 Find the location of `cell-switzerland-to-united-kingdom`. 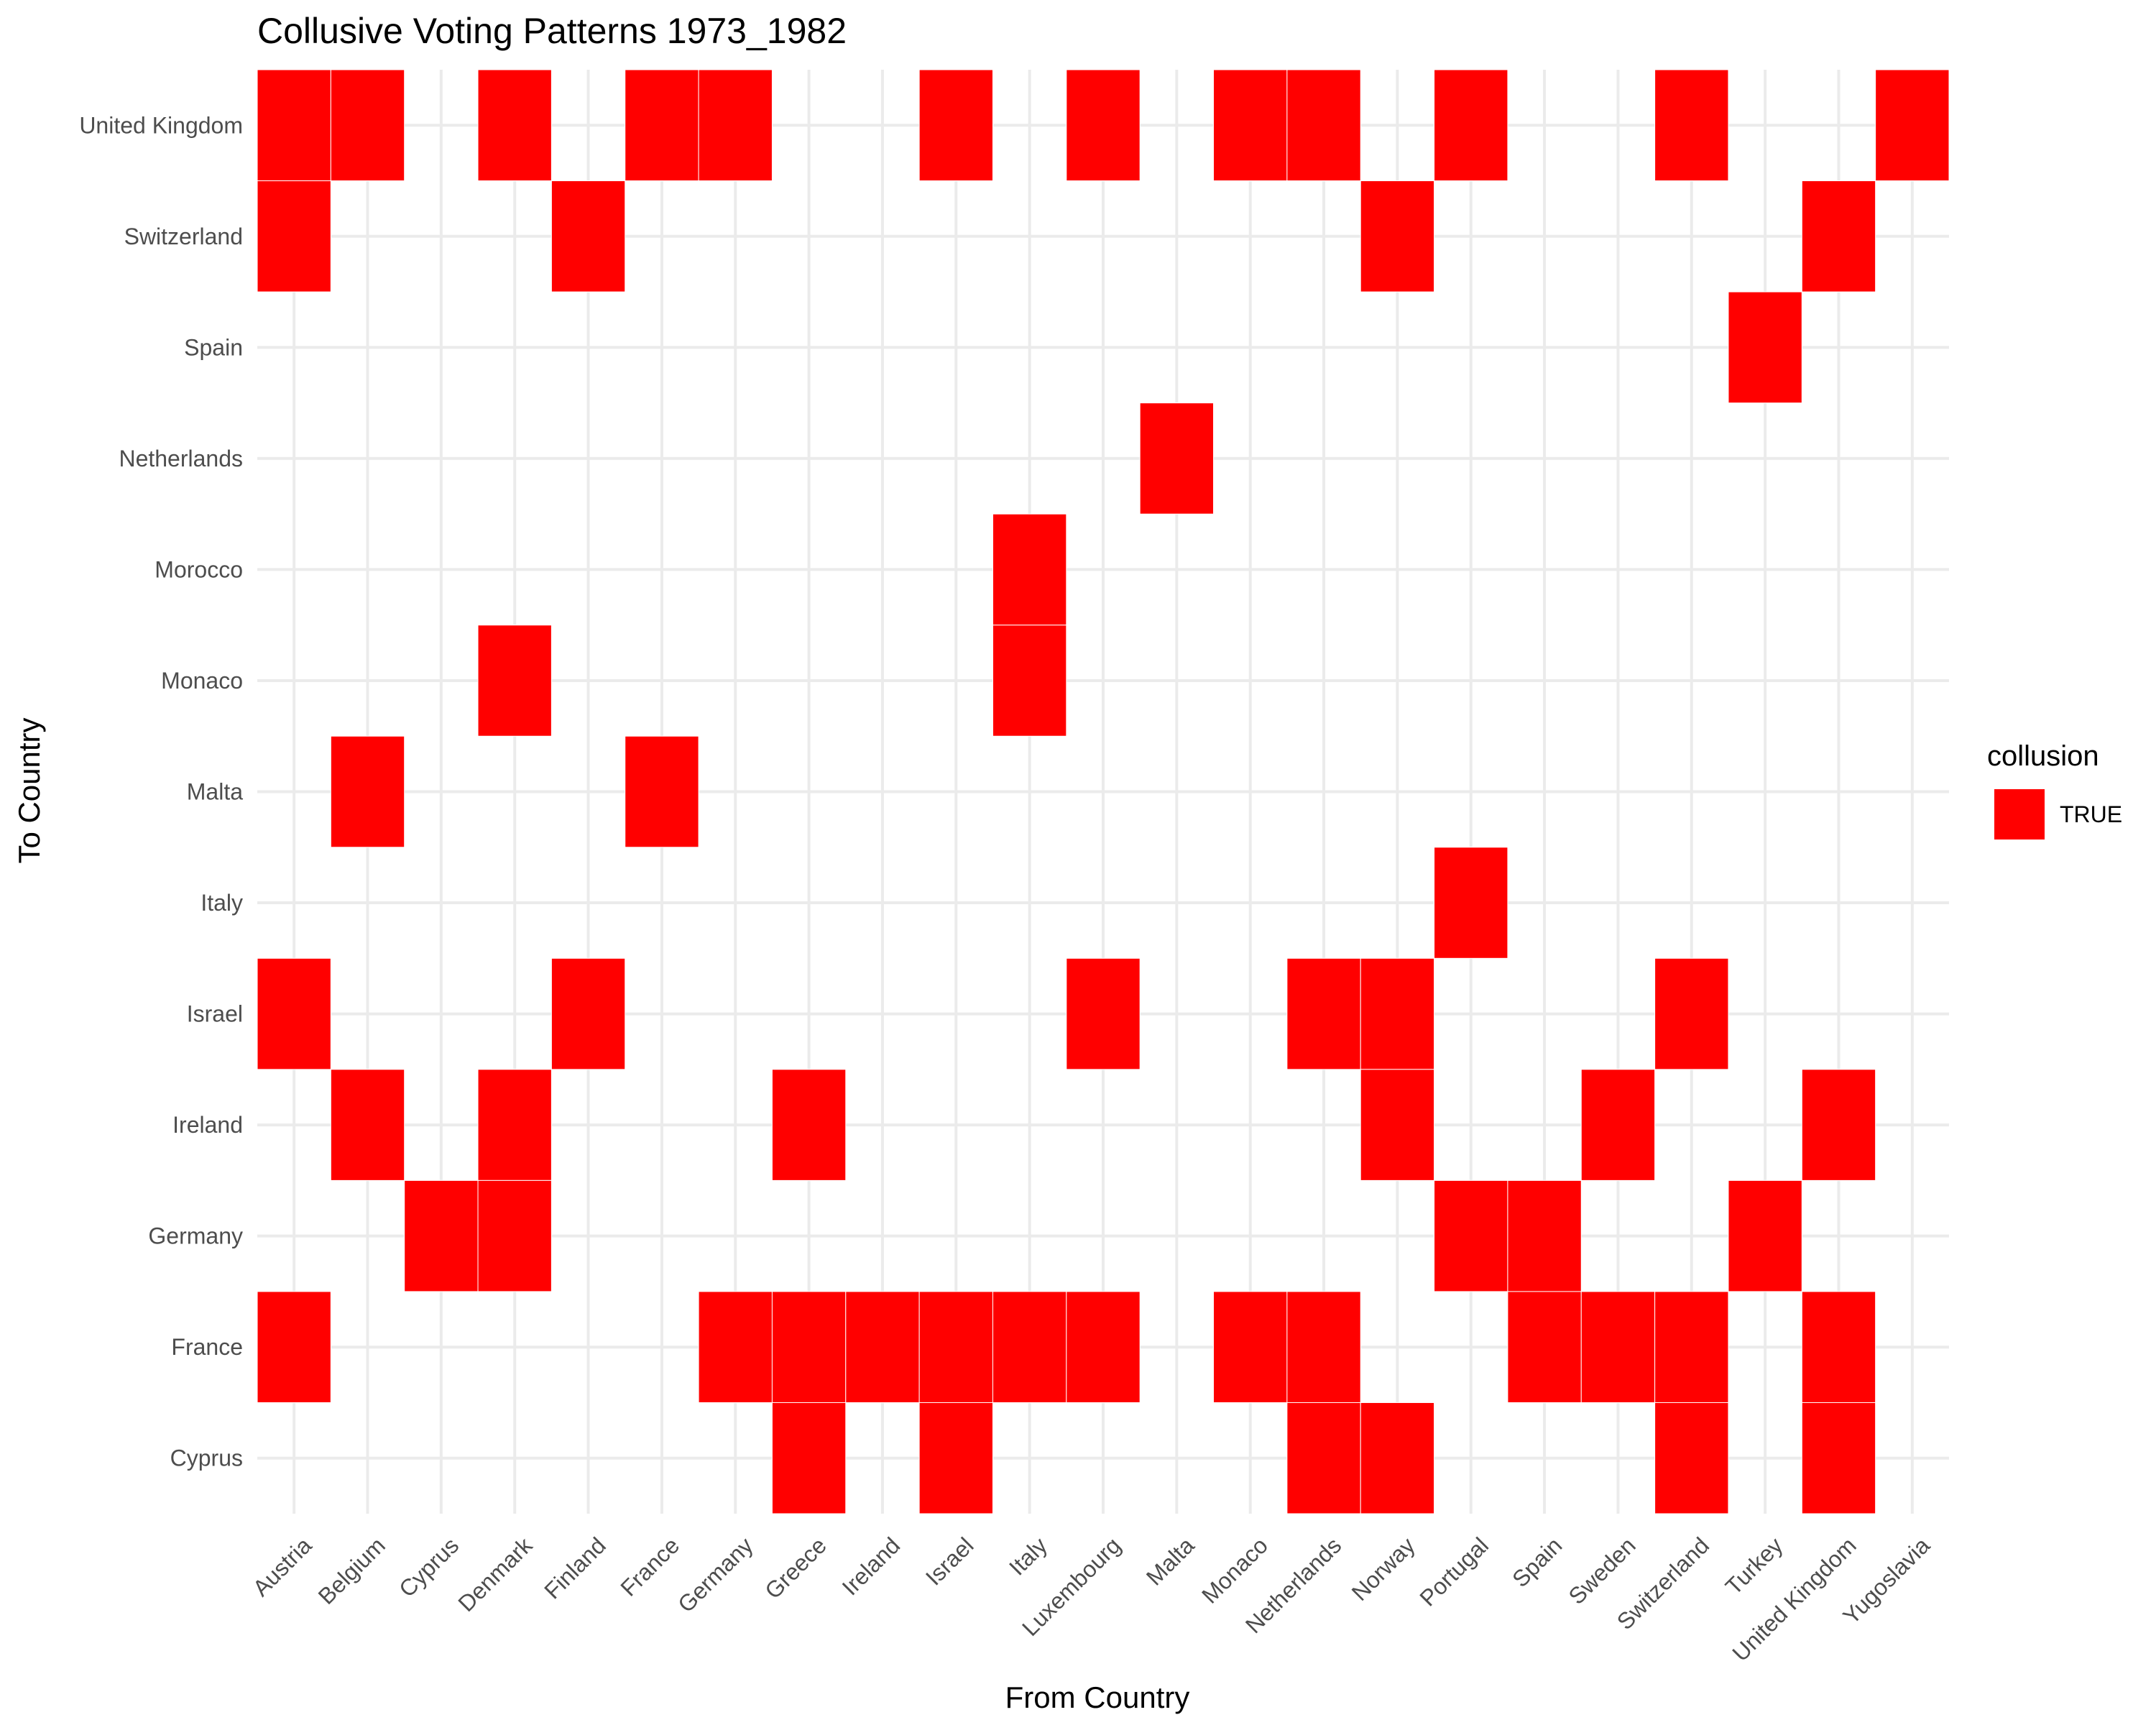

cell-switzerland-to-united-kingdom is located at coordinates (1692, 125).